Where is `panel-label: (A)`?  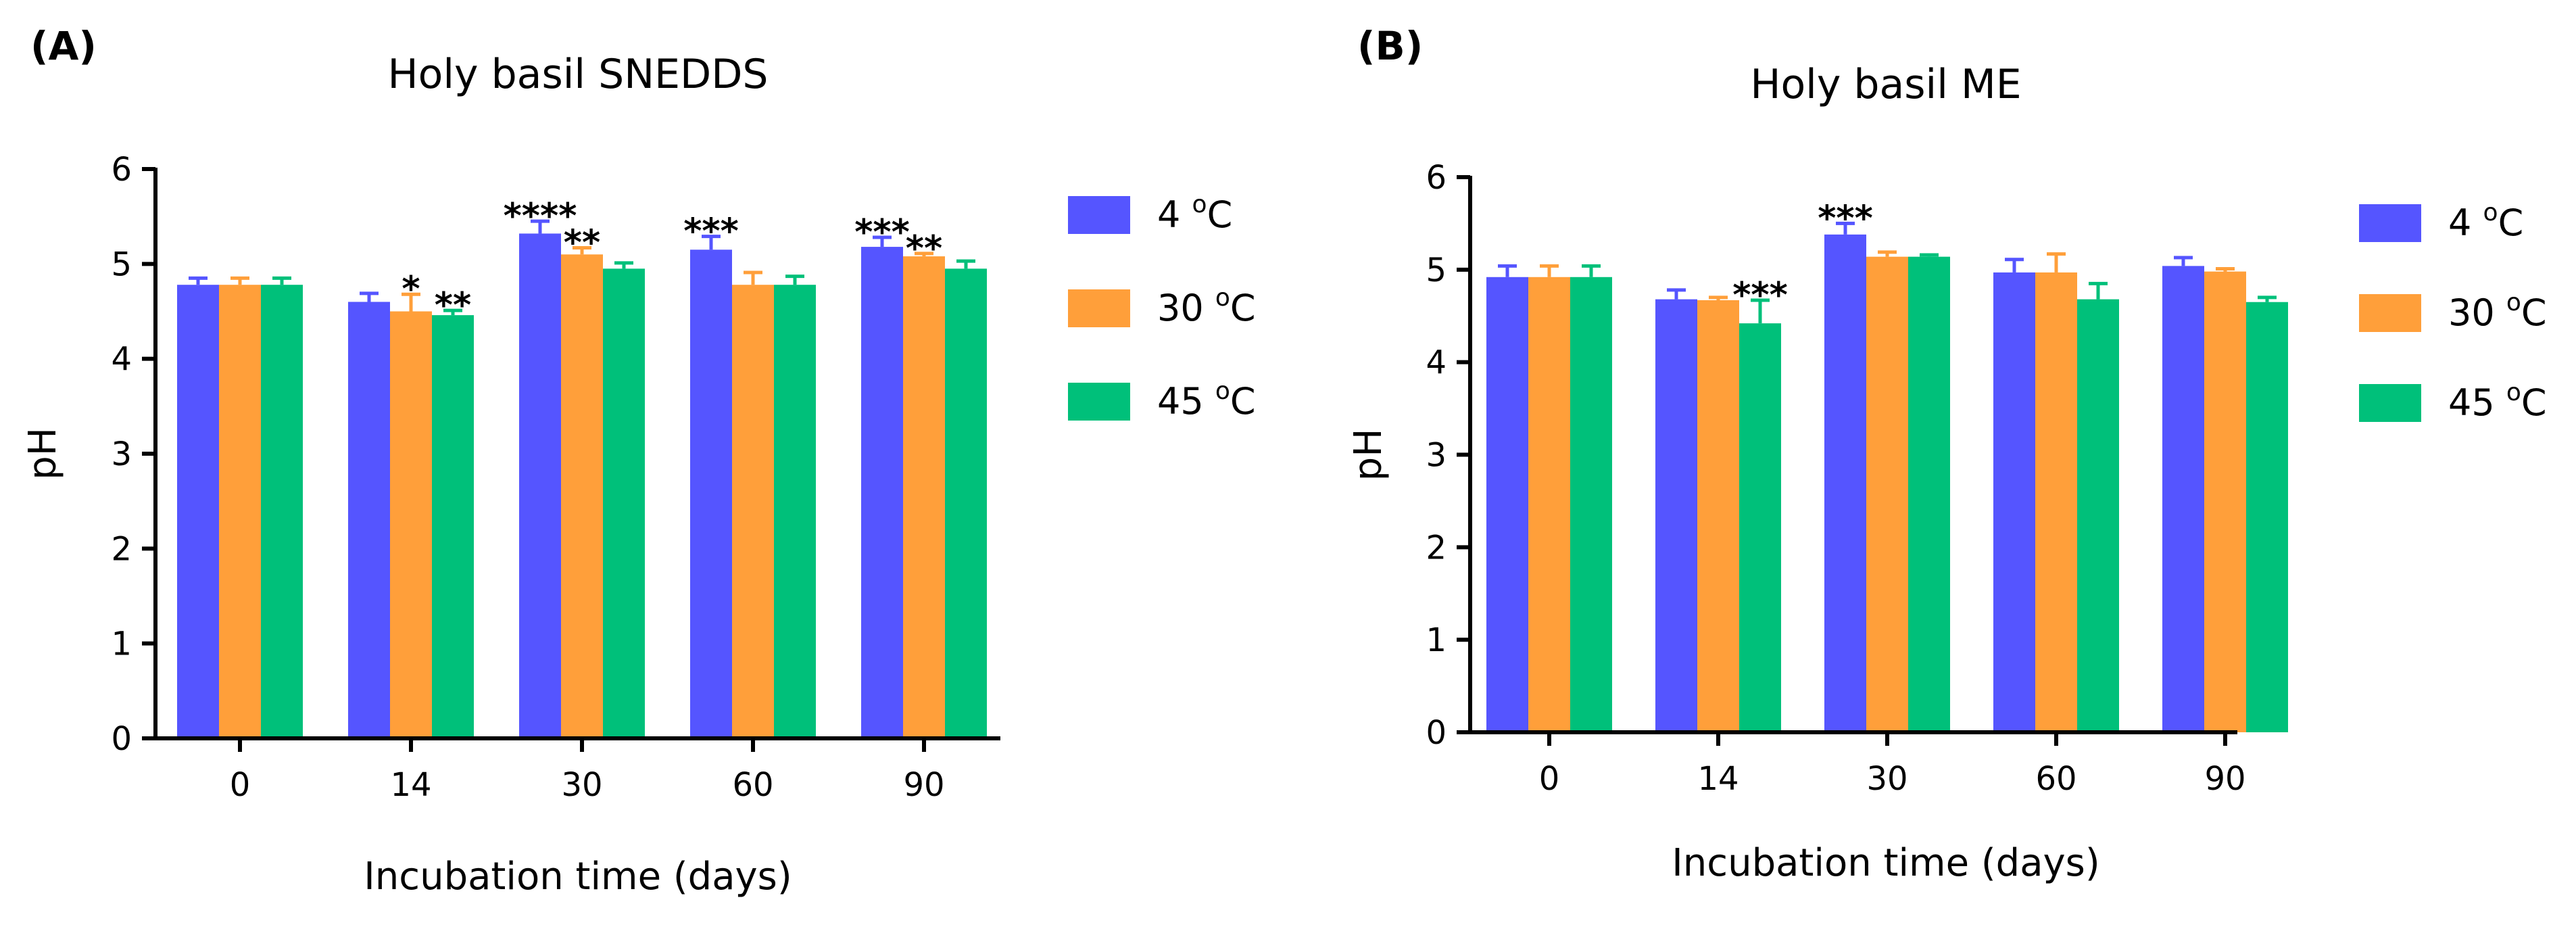
panel-label: (A) is located at coordinates (63, 46).